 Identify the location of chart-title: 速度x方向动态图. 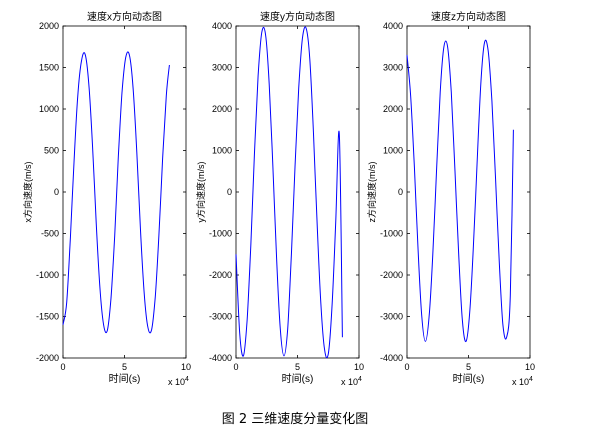
(124, 16).